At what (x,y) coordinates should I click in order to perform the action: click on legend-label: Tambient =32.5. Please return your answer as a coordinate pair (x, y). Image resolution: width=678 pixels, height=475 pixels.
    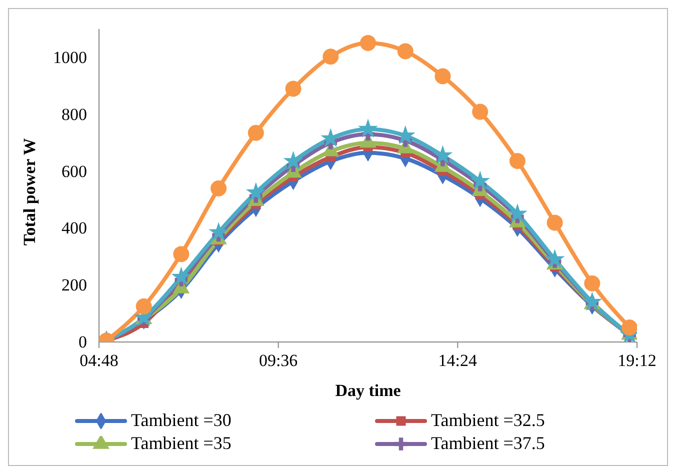
    Looking at the image, I should click on (488, 420).